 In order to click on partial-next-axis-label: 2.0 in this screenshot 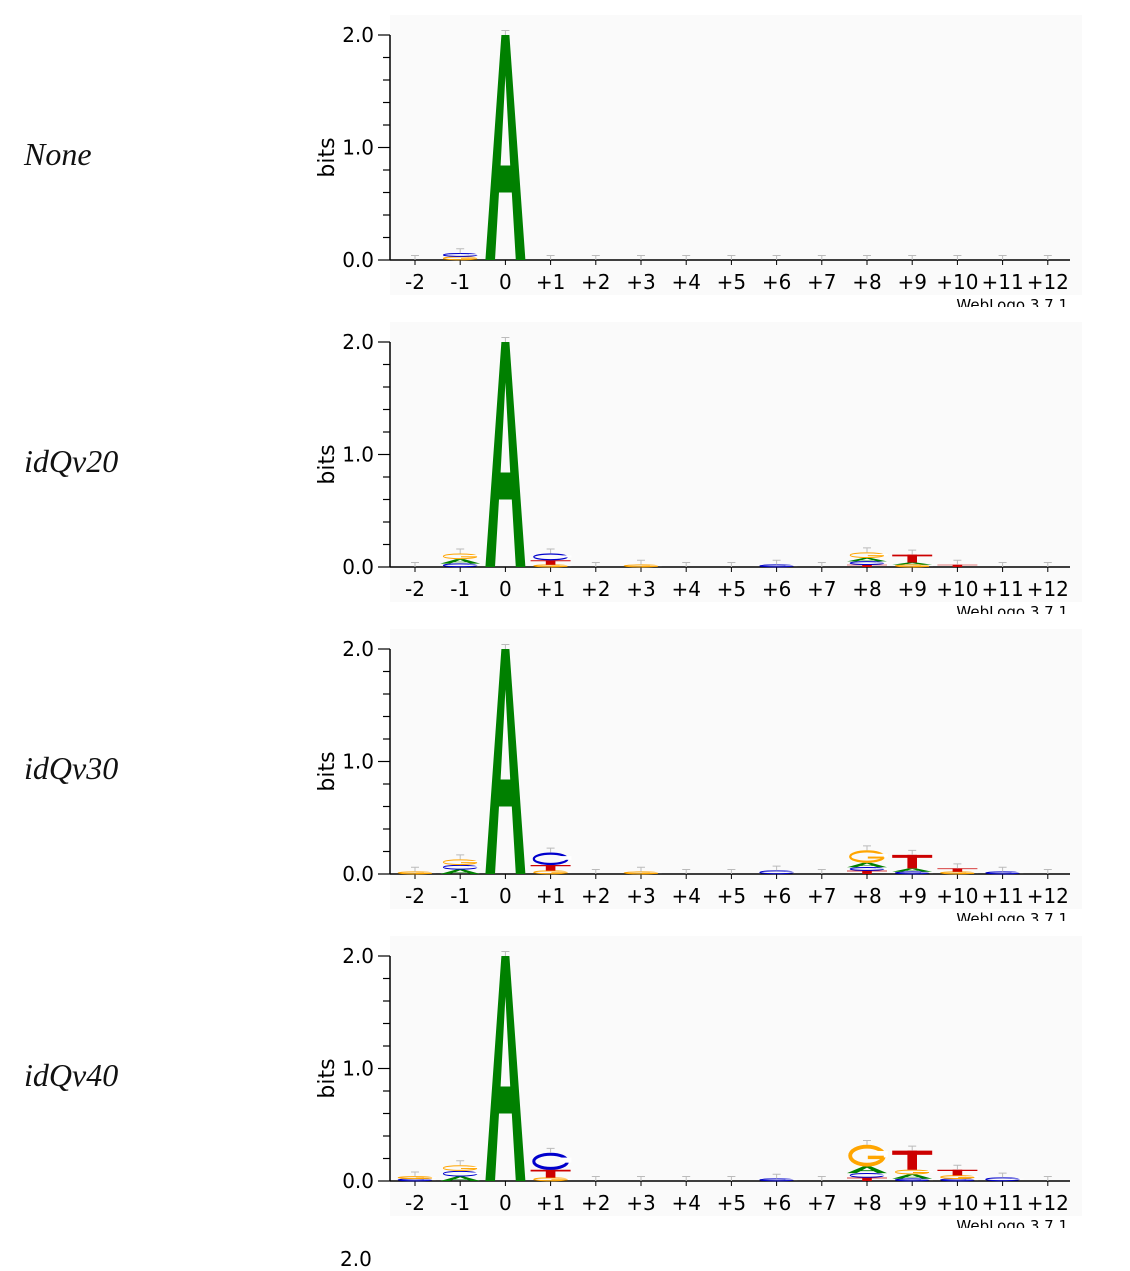, I will do `click(356, 1259)`.